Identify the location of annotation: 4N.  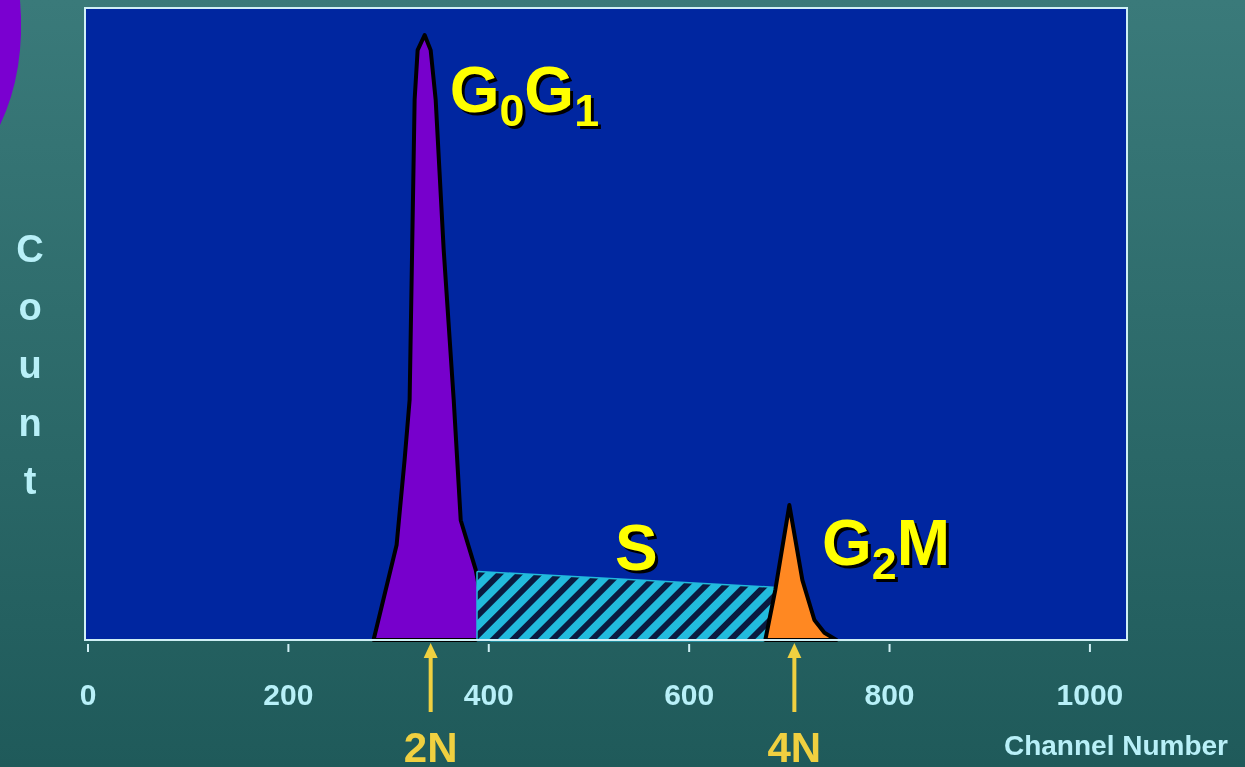
(794, 745).